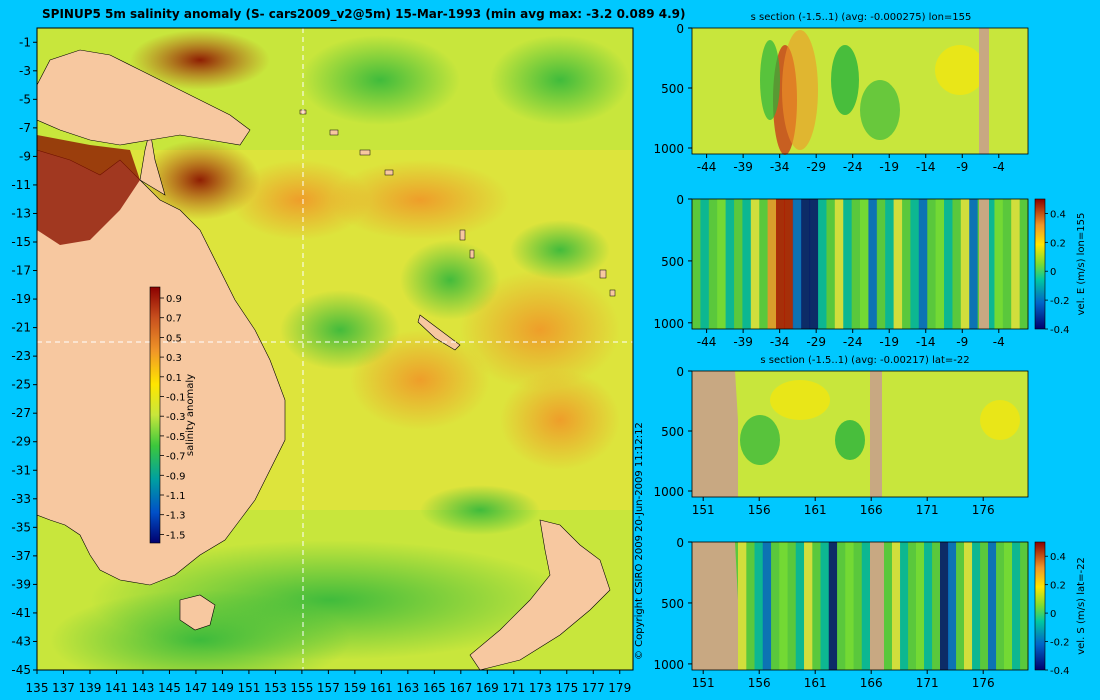 This screenshot has height=700, width=1100. I want to click on lon-tick-label: 169, so click(487, 688).